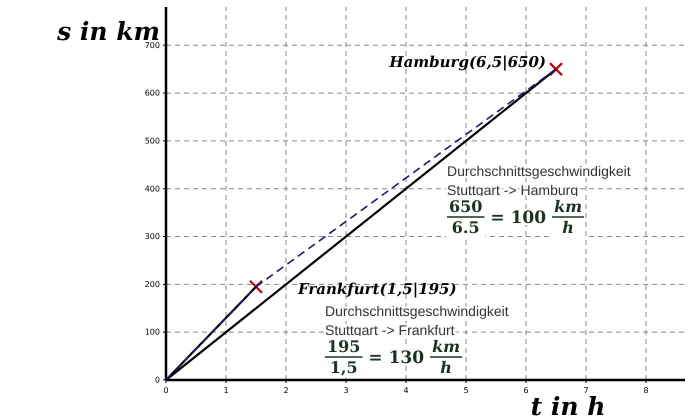  I want to click on x-tick-label: 6, so click(526, 391).